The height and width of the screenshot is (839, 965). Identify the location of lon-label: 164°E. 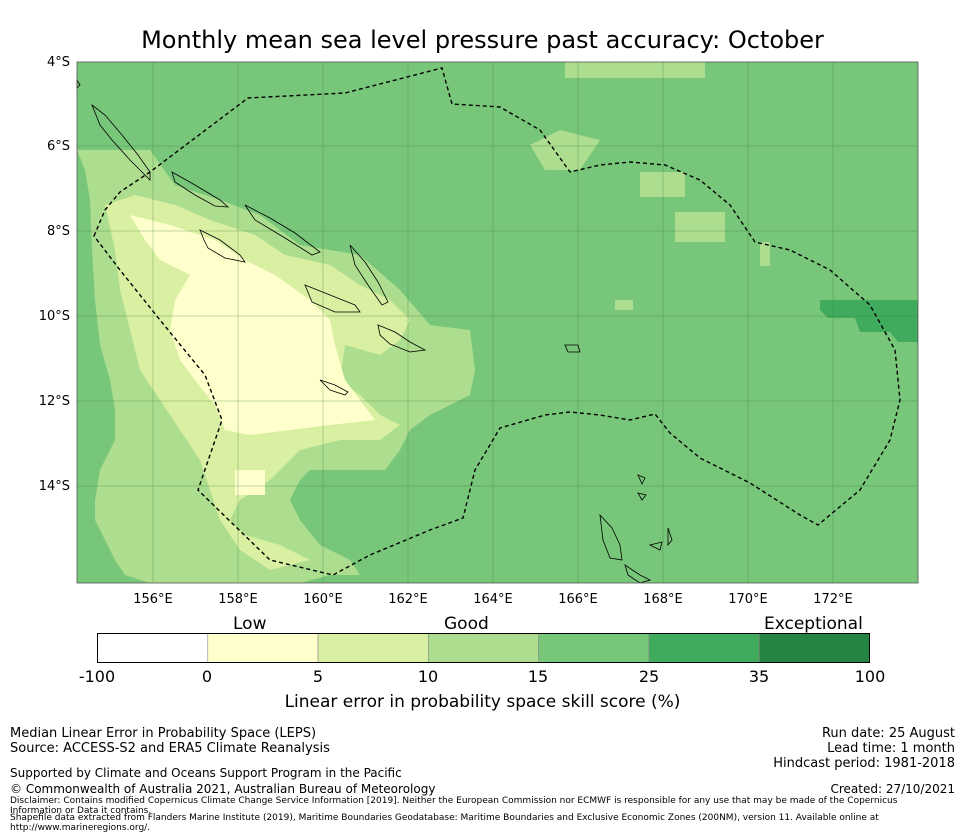
(493, 599).